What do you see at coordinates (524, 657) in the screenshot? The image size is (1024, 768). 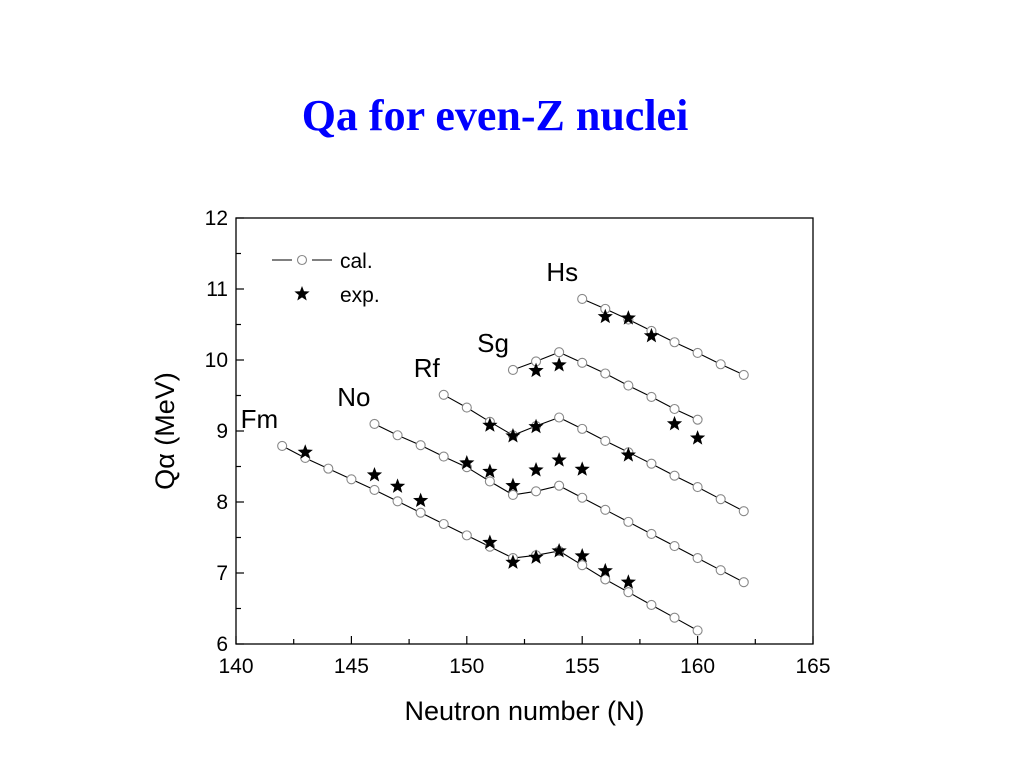 I see `x-axis-ticks: 140 145 150 155 160 165` at bounding box center [524, 657].